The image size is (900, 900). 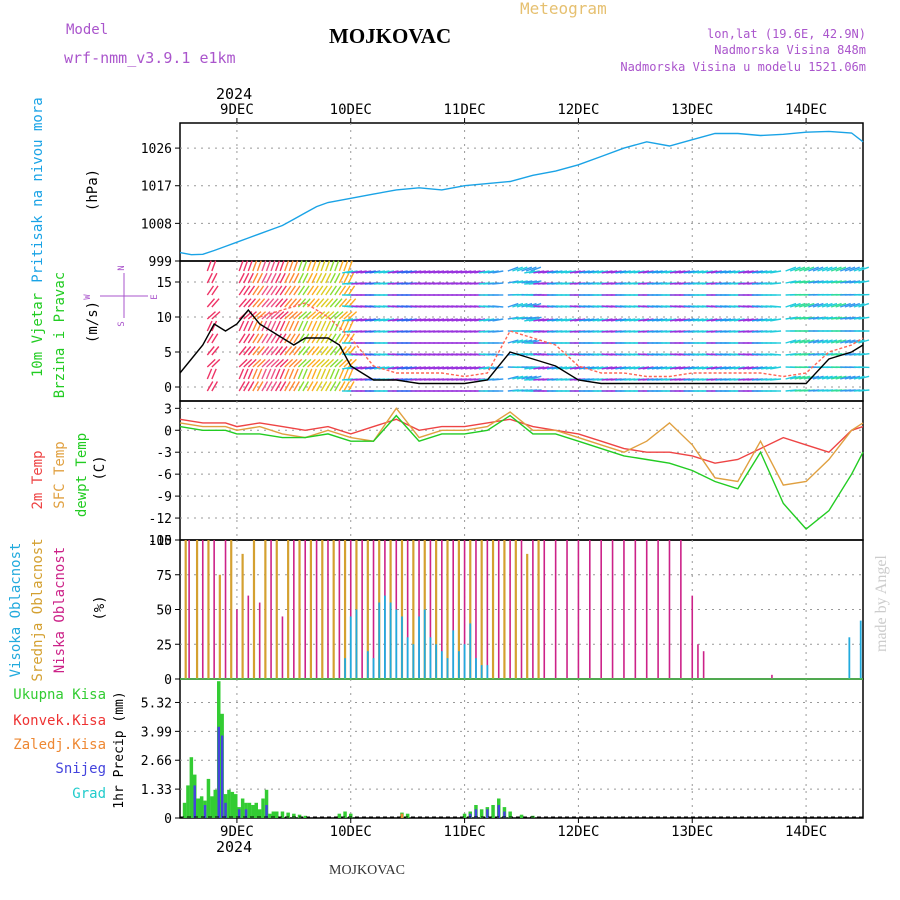 What do you see at coordinates (351, 832) in the screenshot?
I see `day-label-bottom-1: 10DEC` at bounding box center [351, 832].